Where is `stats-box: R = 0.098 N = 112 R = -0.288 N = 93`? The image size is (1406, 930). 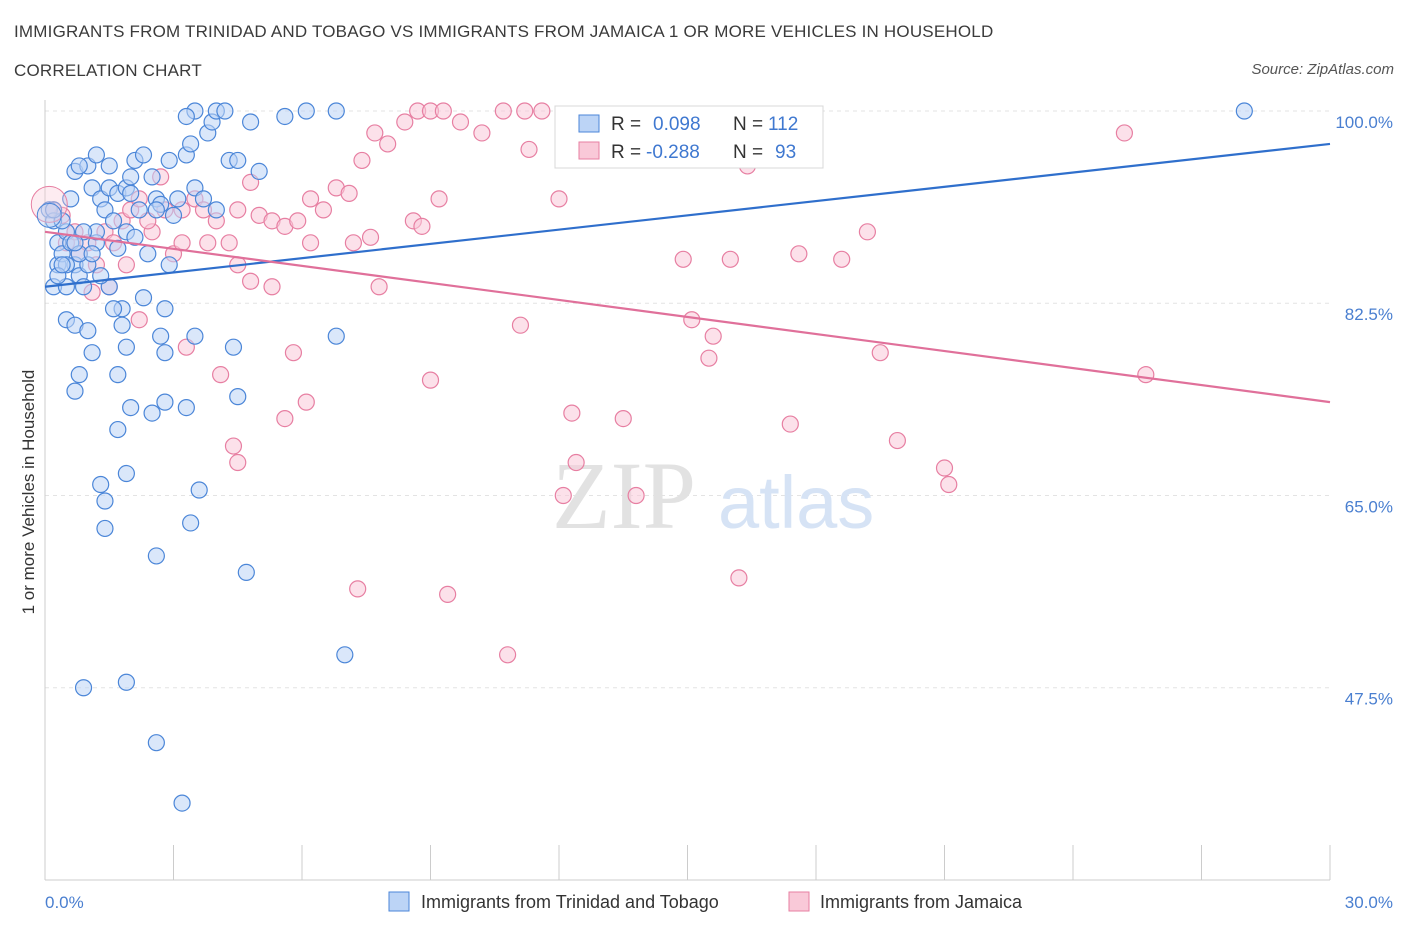 stats-box: R = 0.098 N = 112 R = -0.288 N = 93 is located at coordinates (689, 137).